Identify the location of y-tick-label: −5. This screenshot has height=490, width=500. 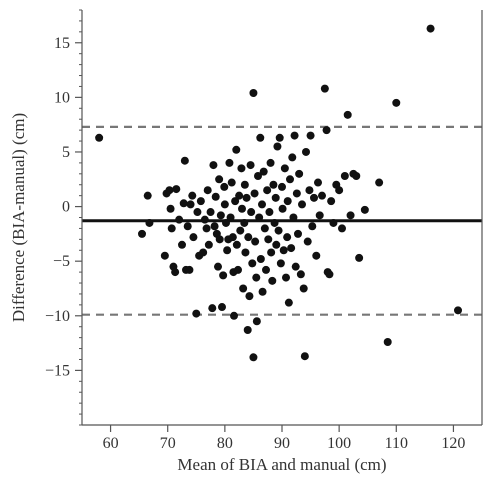
(61, 261).